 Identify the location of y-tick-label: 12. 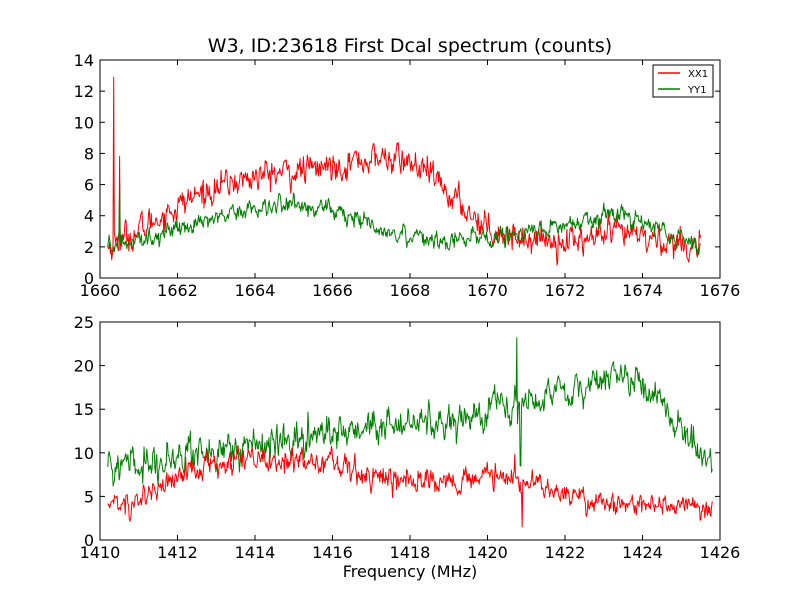
(84, 91).